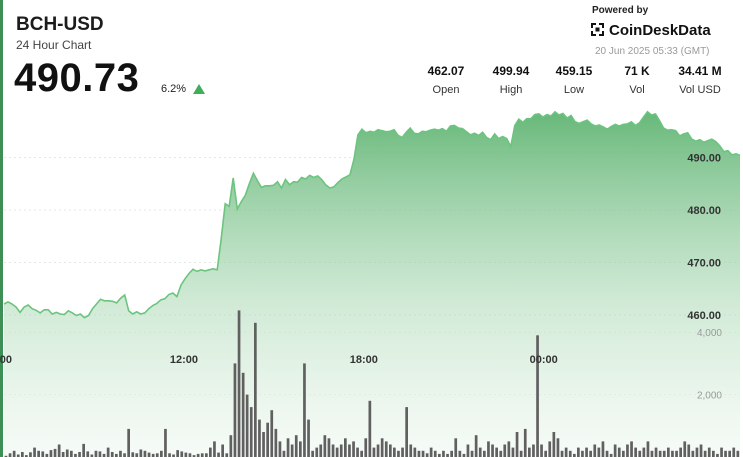 The image size is (743, 457). Describe the element at coordinates (700, 71) in the screenshot. I see `stat-vol-usd-value: 34.41 M` at that location.